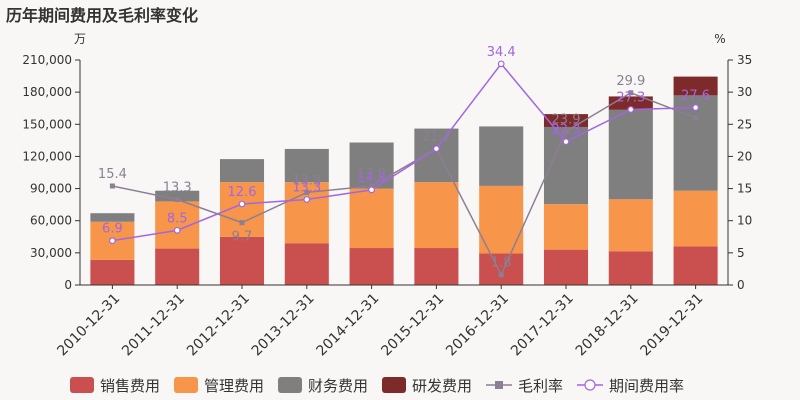  What do you see at coordinates (153, 325) in the screenshot?
I see `x-tick-label: 2011-12-31` at bounding box center [153, 325].